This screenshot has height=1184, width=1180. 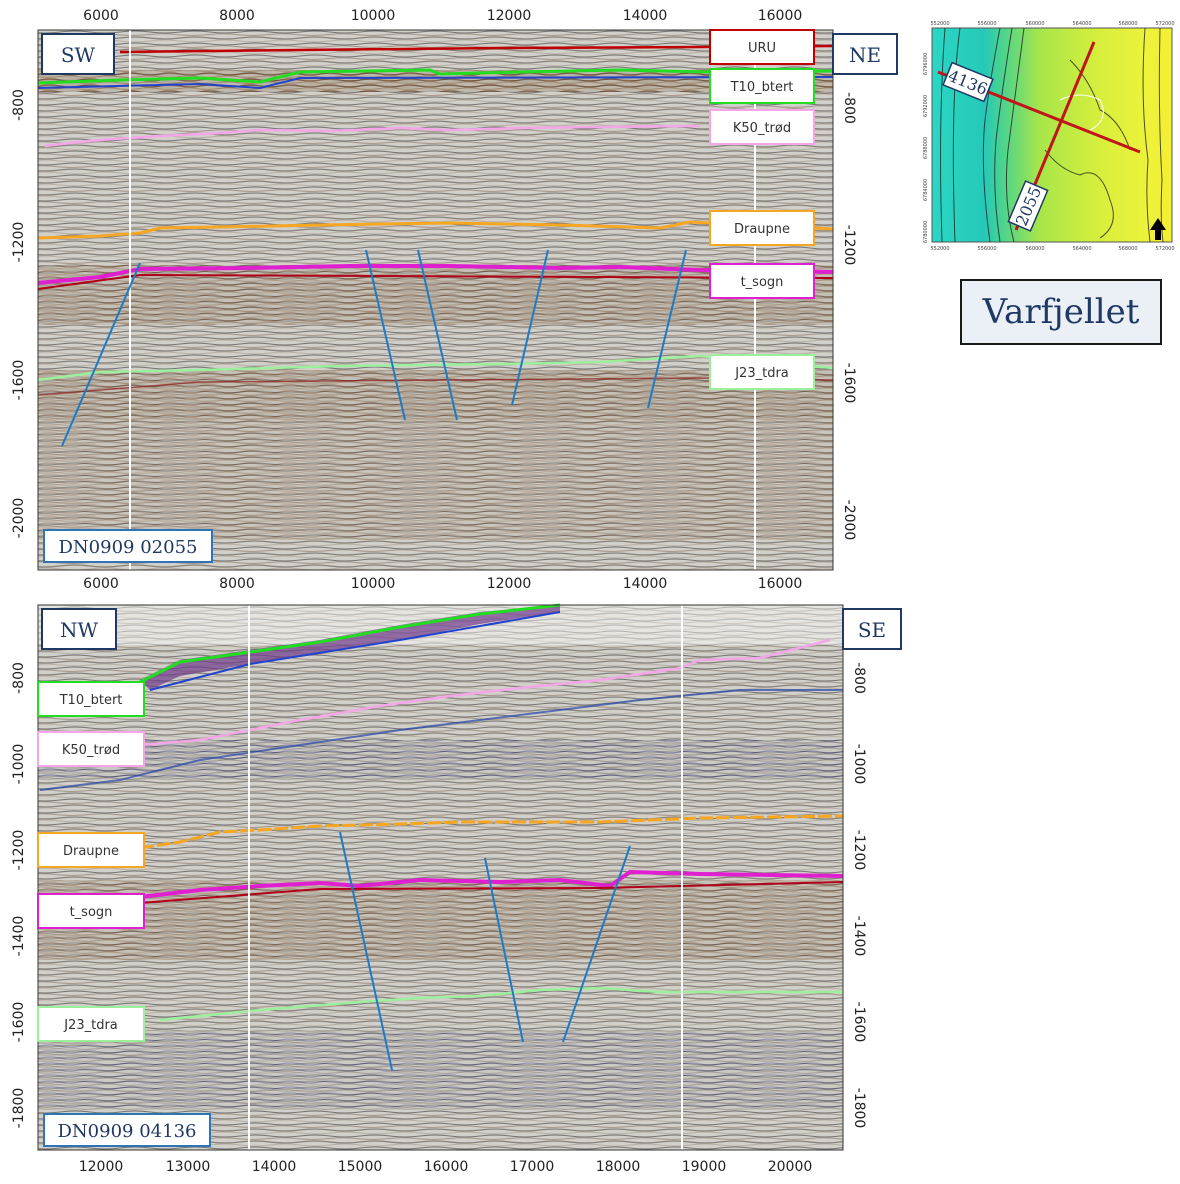 I want to click on horizon-label-t10: T10_btert, so click(x=91, y=700).